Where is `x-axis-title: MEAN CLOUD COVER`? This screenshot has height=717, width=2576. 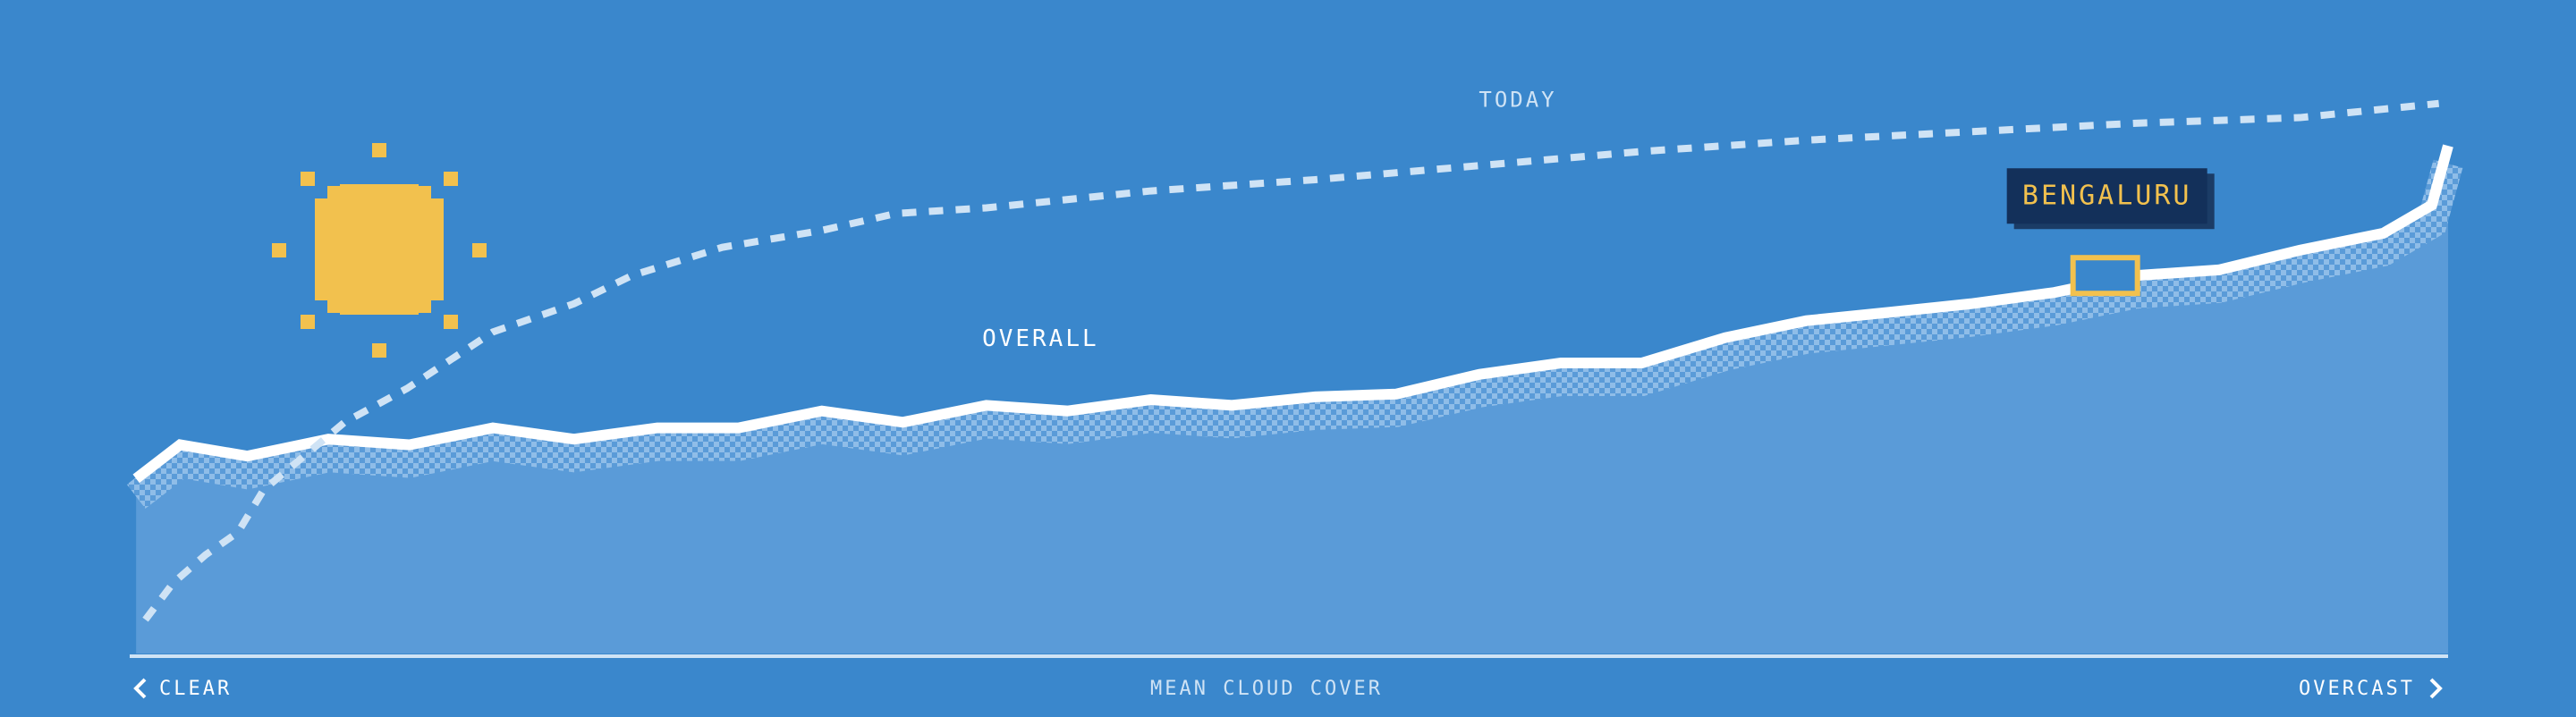
x-axis-title: MEAN CLOUD COVER is located at coordinates (1266, 689).